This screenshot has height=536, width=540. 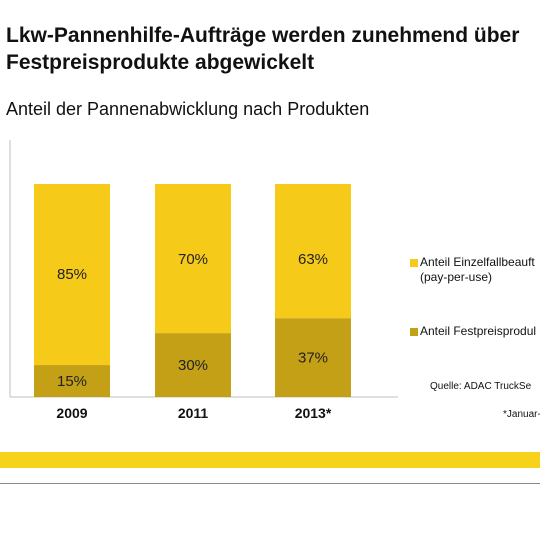 What do you see at coordinates (481, 386) in the screenshot?
I see `source-note: Quelle: ADAC TruckSe` at bounding box center [481, 386].